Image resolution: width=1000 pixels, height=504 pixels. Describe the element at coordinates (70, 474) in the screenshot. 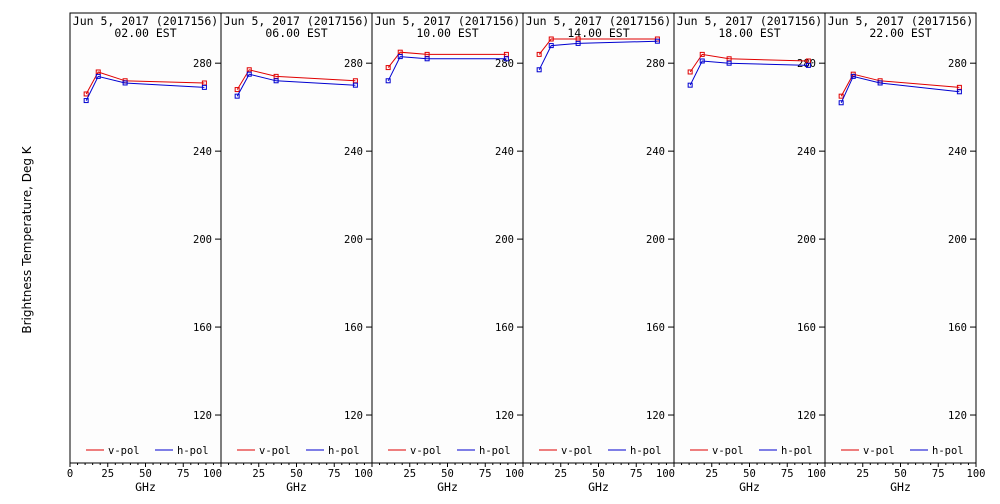

I see `x-tick-label: 0` at that location.